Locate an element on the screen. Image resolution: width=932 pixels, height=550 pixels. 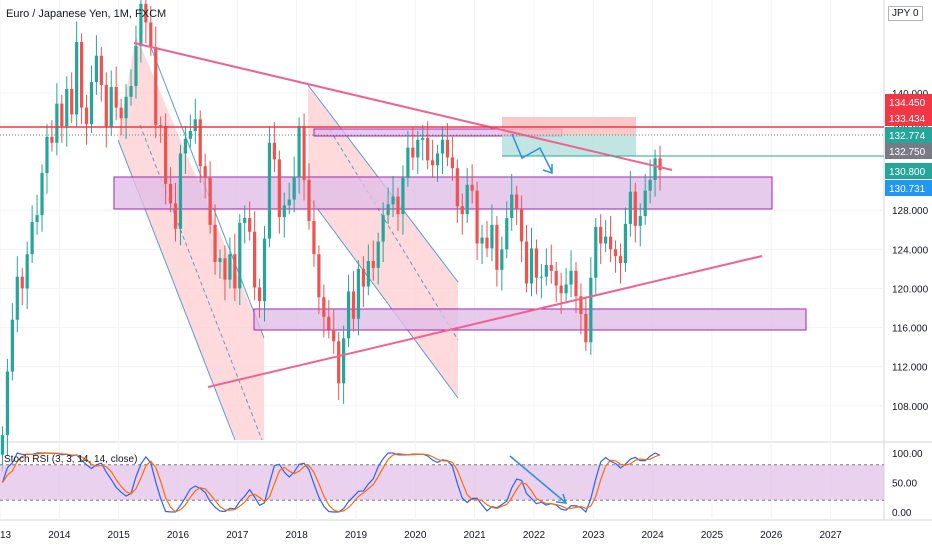
price-tag-label: 133.434 is located at coordinates (907, 119).